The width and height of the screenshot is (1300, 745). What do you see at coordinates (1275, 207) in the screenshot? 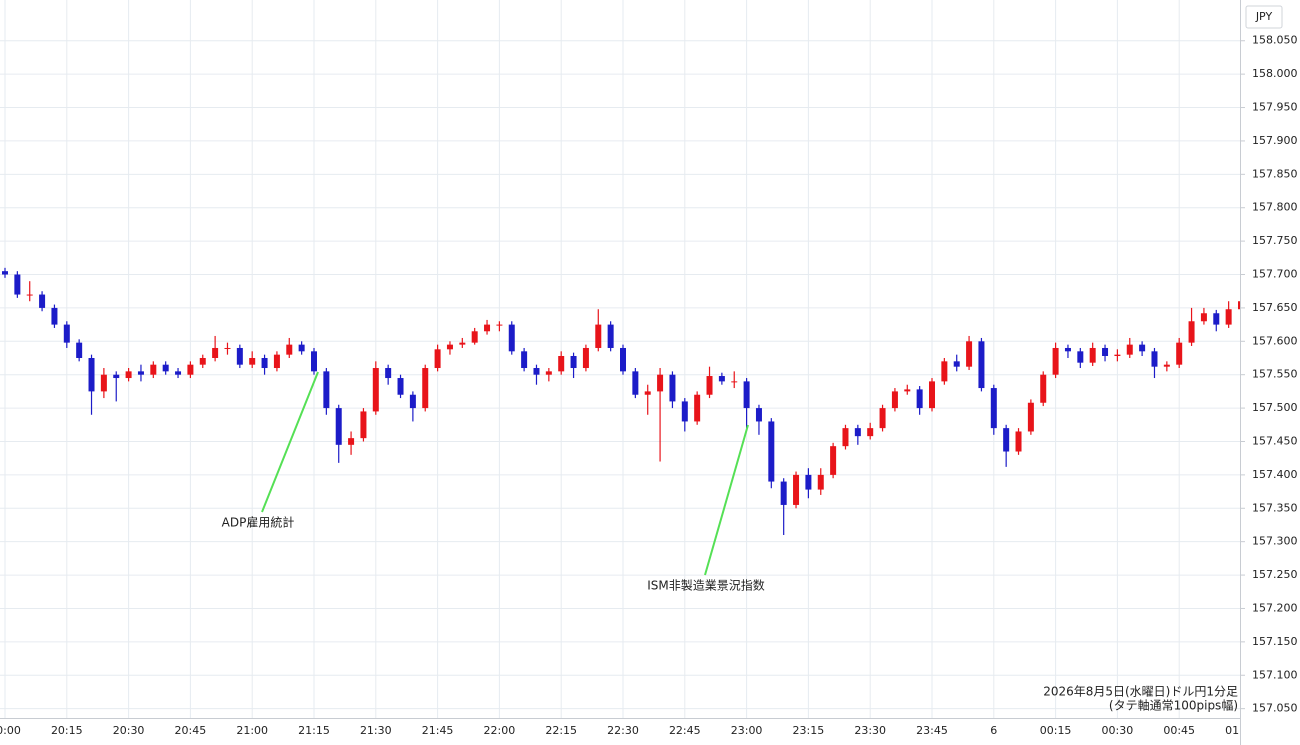
I see `y-tick-label: 157.800` at bounding box center [1275, 207].